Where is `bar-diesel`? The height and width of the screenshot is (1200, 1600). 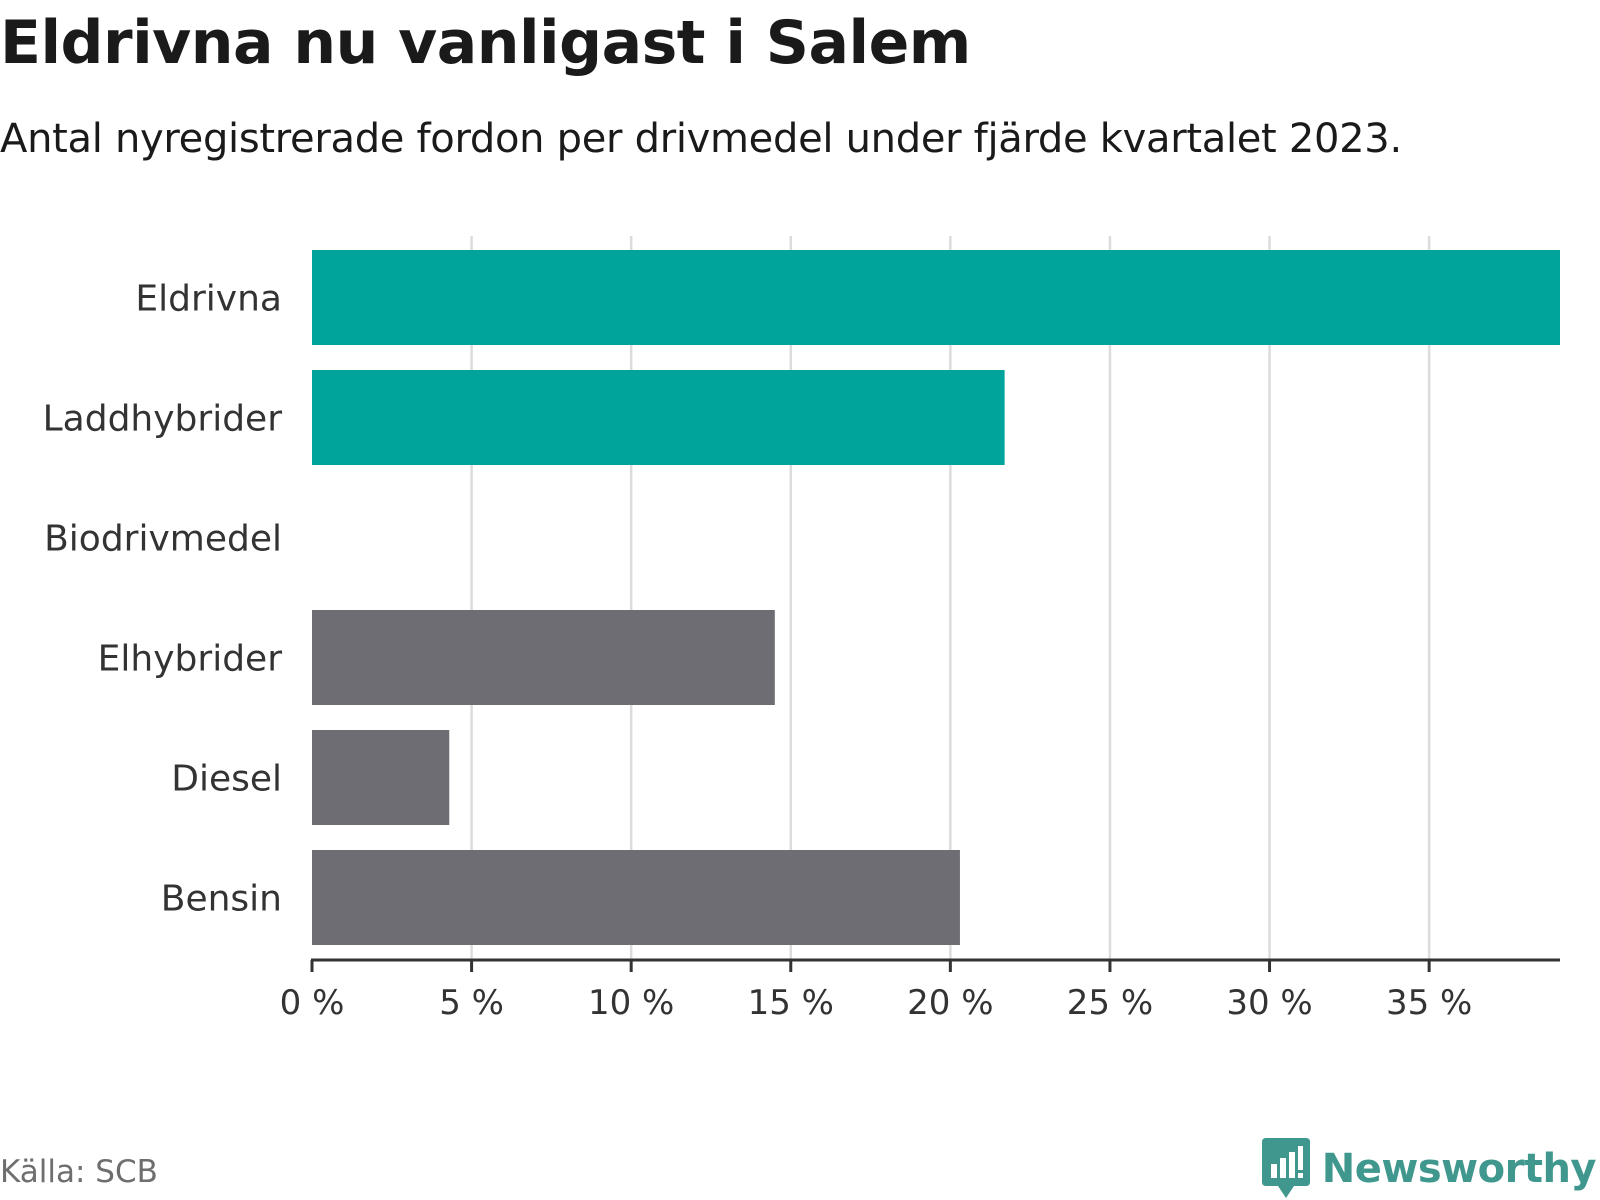 bar-diesel is located at coordinates (381, 777).